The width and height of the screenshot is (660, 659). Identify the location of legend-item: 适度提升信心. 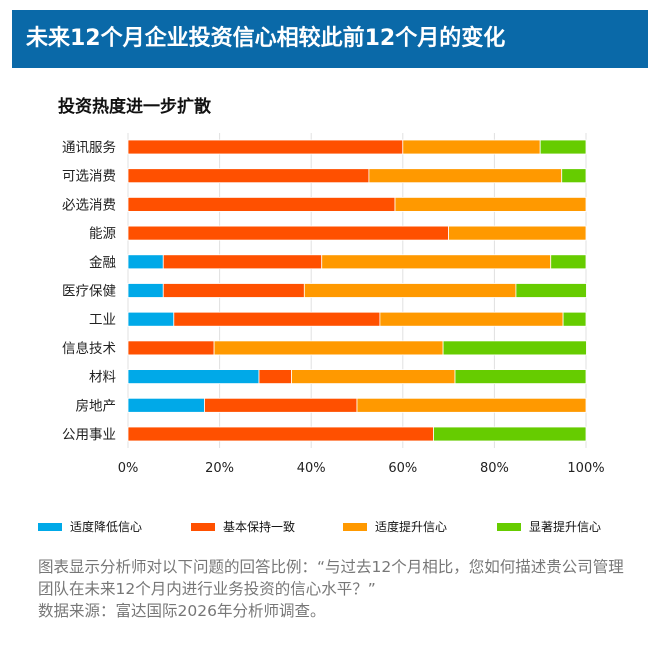
(395, 526).